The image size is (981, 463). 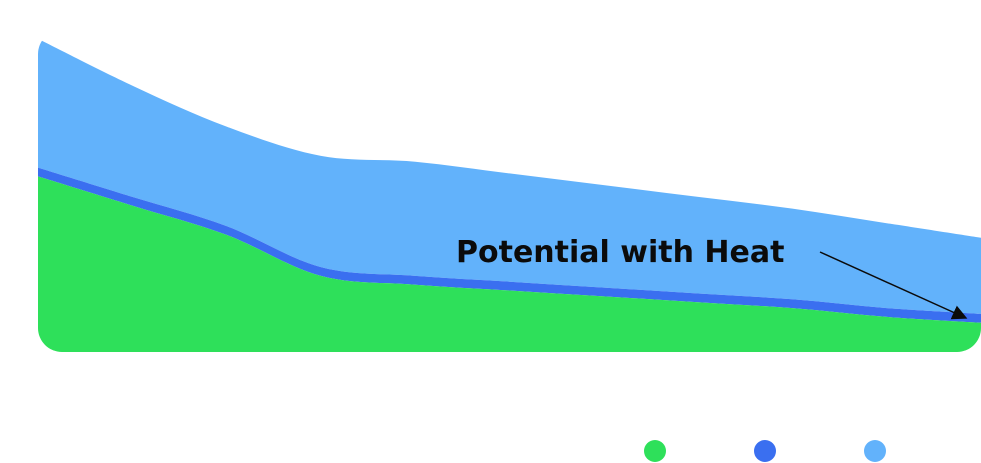 I want to click on annotation: Potential with Heat, so click(x=712, y=277).